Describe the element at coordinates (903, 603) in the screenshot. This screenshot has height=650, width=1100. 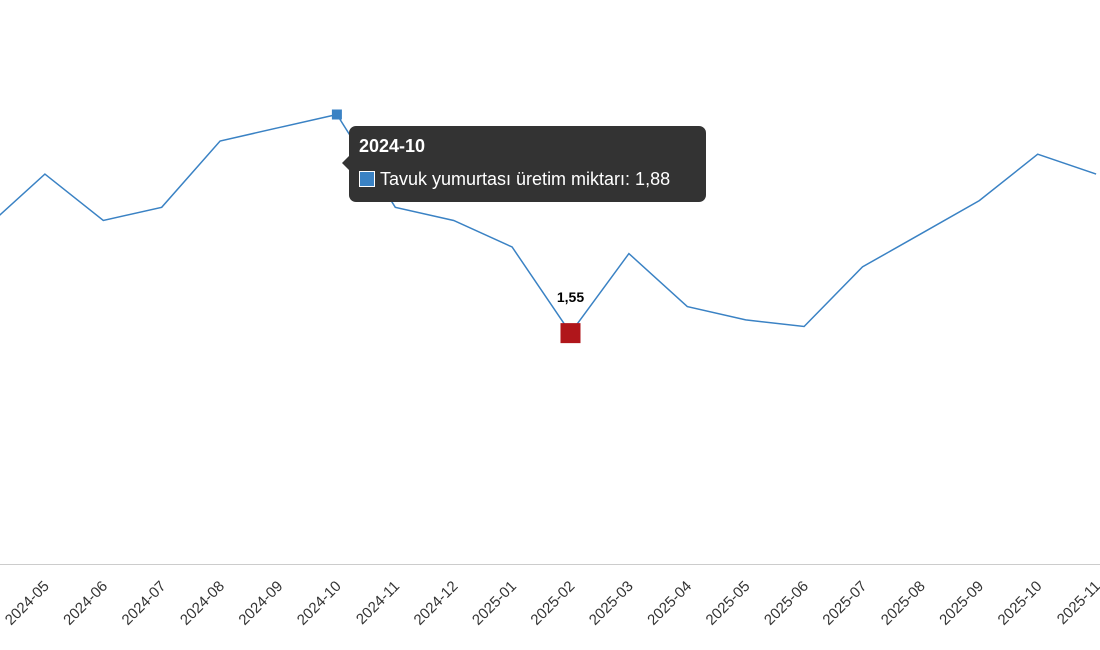
I see `x-tick-label: 2025-08` at that location.